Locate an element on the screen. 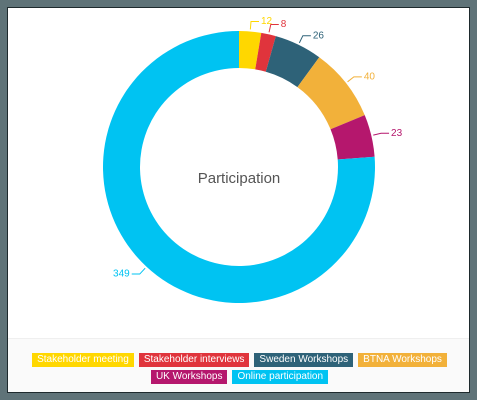 Image resolution: width=477 pixels, height=400 pixels. data-label-uk-workshops: 23 is located at coordinates (397, 133).